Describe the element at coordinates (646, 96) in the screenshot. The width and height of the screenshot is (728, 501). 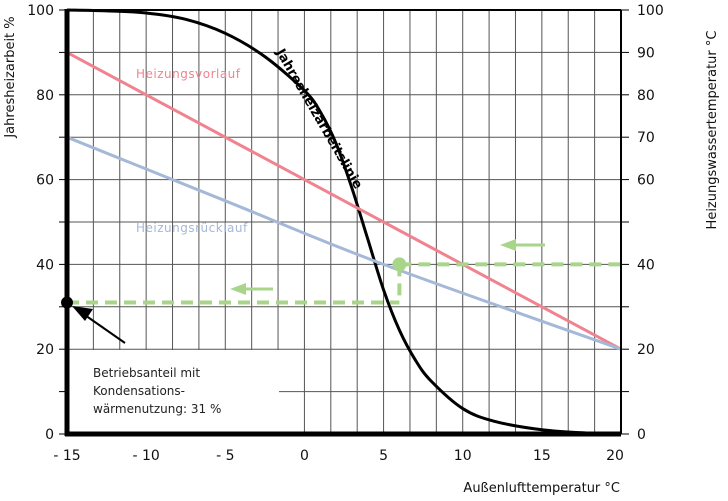
I see `y-tick-label-right: 80` at that location.